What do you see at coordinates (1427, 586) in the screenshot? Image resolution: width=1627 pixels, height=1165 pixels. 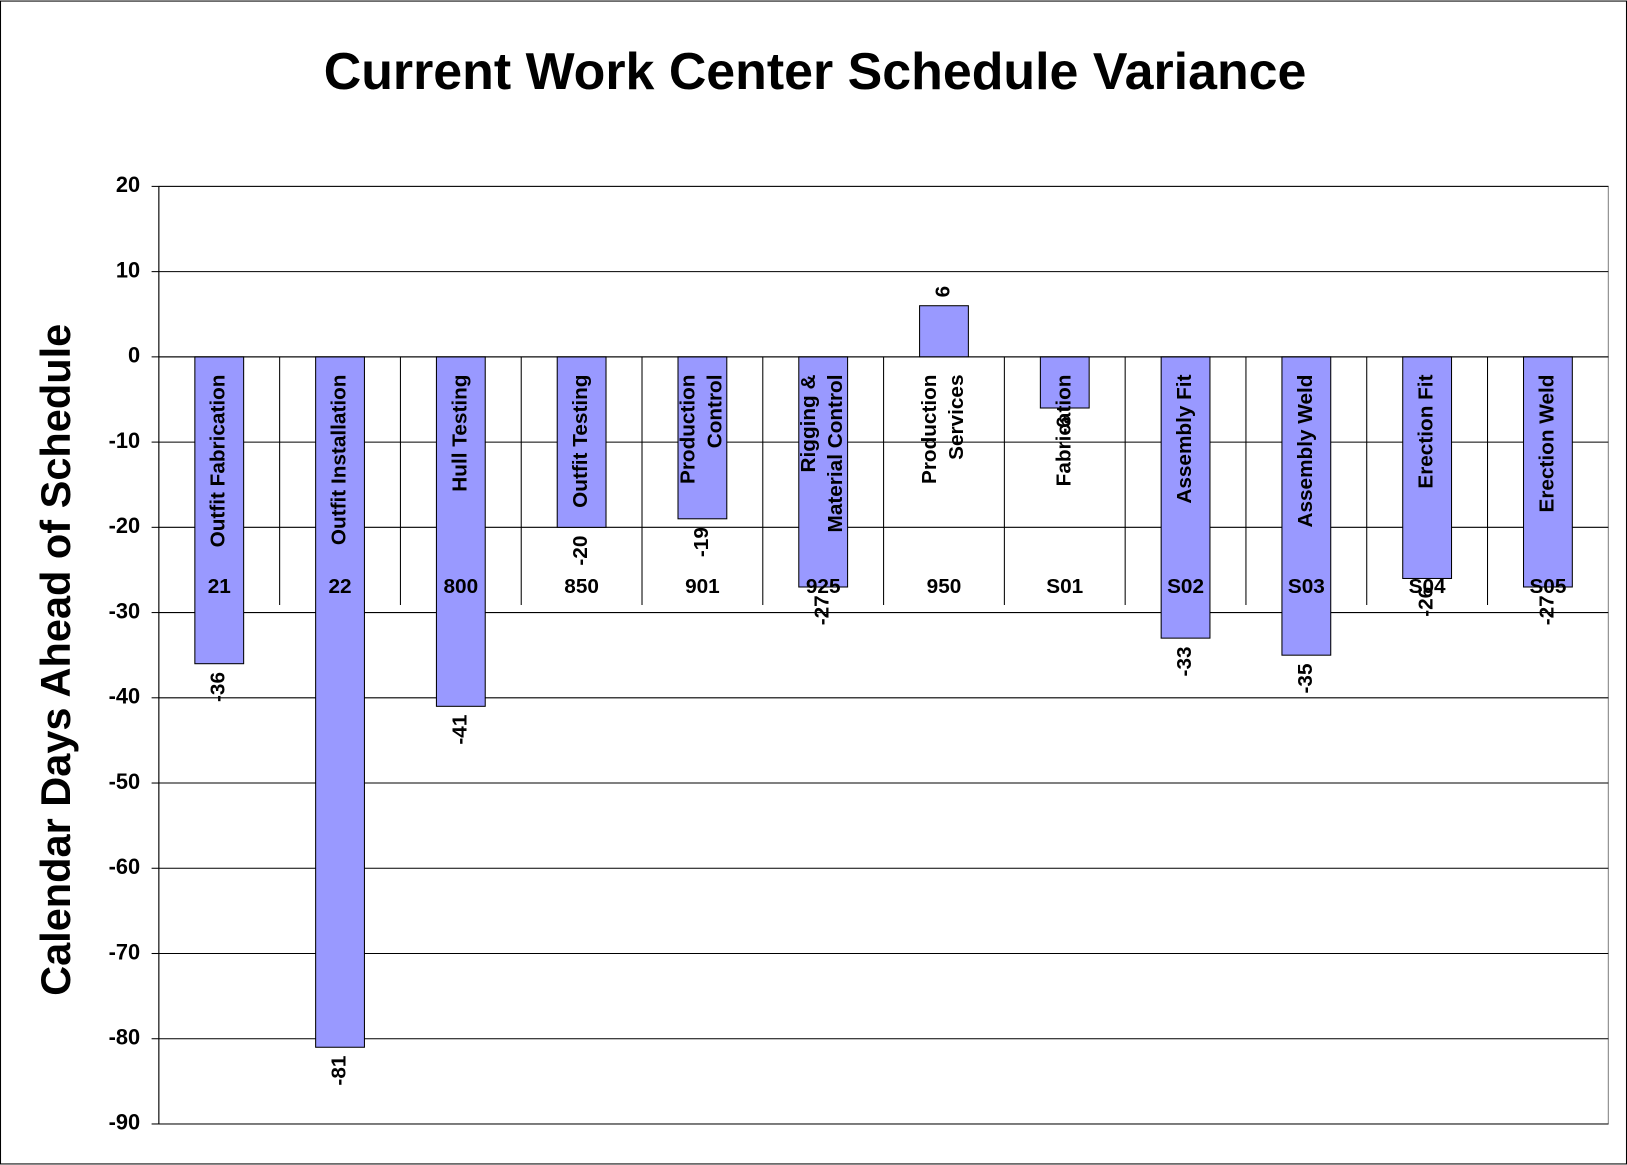 I see `x-tick-label: S04` at bounding box center [1427, 586].